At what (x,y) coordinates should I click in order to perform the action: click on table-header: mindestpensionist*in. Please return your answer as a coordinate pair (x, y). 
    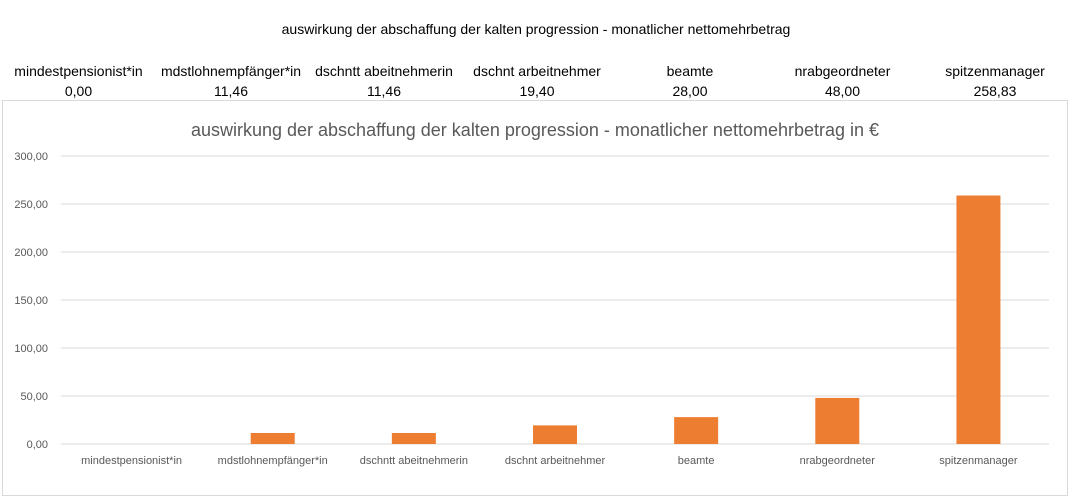
    Looking at the image, I should click on (78, 71).